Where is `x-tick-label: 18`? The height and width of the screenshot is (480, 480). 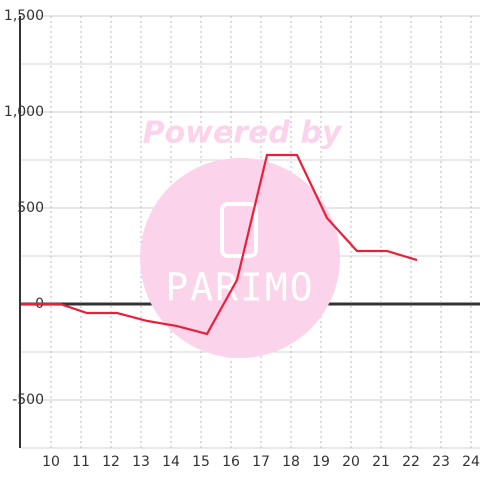 x-tick-label: 18 is located at coordinates (291, 462).